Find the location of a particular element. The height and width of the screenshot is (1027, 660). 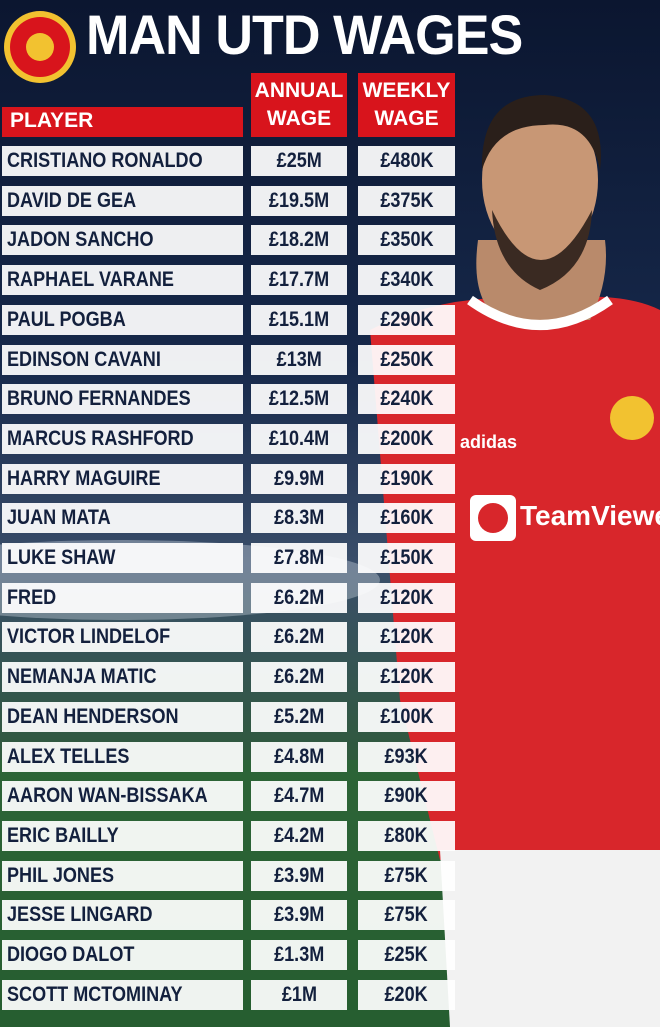

player-name-text: VICTOR LINDELOF is located at coordinates (89, 637).